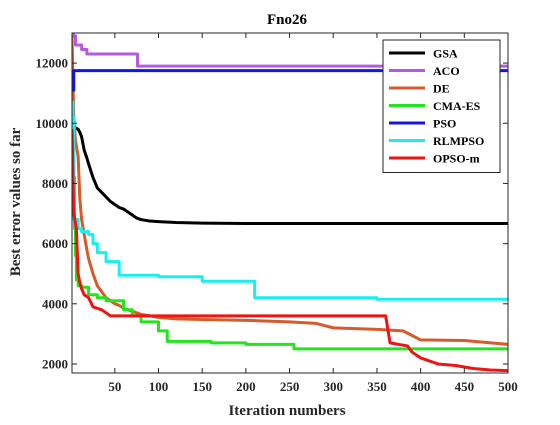 The image size is (560, 425). I want to click on x-tick-label: 450, so click(465, 386).